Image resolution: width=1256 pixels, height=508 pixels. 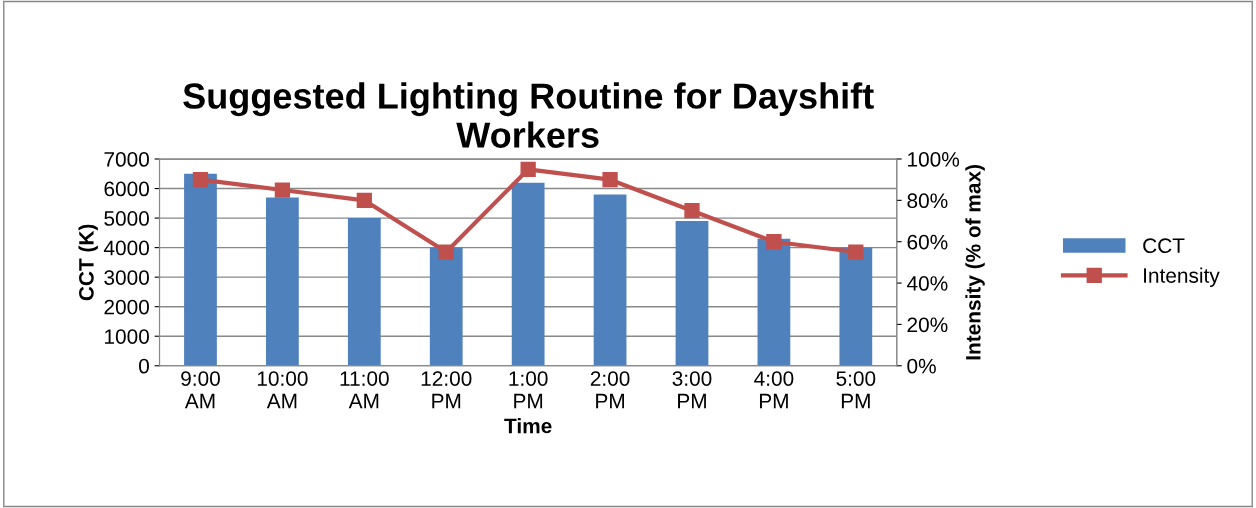 I want to click on x-tick-label: 2:00 PM, so click(x=610, y=390).